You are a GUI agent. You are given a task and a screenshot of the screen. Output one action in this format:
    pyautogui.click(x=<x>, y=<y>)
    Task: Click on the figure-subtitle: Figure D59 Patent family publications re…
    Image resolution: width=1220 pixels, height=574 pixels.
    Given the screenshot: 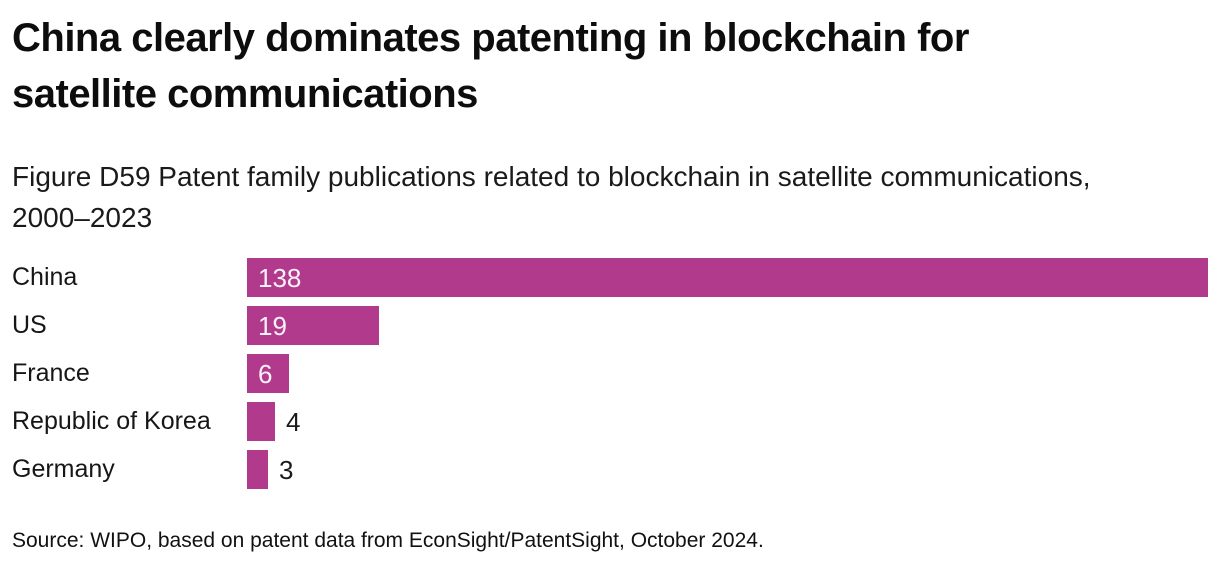 What is the action you would take?
    pyautogui.click(x=551, y=197)
    